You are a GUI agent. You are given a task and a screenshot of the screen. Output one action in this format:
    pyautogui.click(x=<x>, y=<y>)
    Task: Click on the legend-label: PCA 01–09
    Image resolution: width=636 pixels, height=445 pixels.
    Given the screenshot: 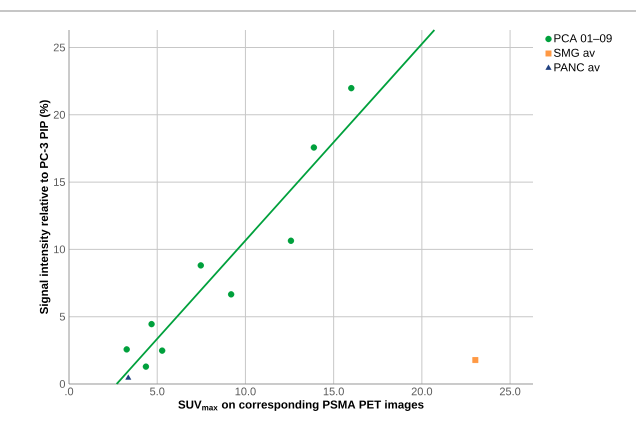 What is the action you would take?
    pyautogui.click(x=583, y=38)
    